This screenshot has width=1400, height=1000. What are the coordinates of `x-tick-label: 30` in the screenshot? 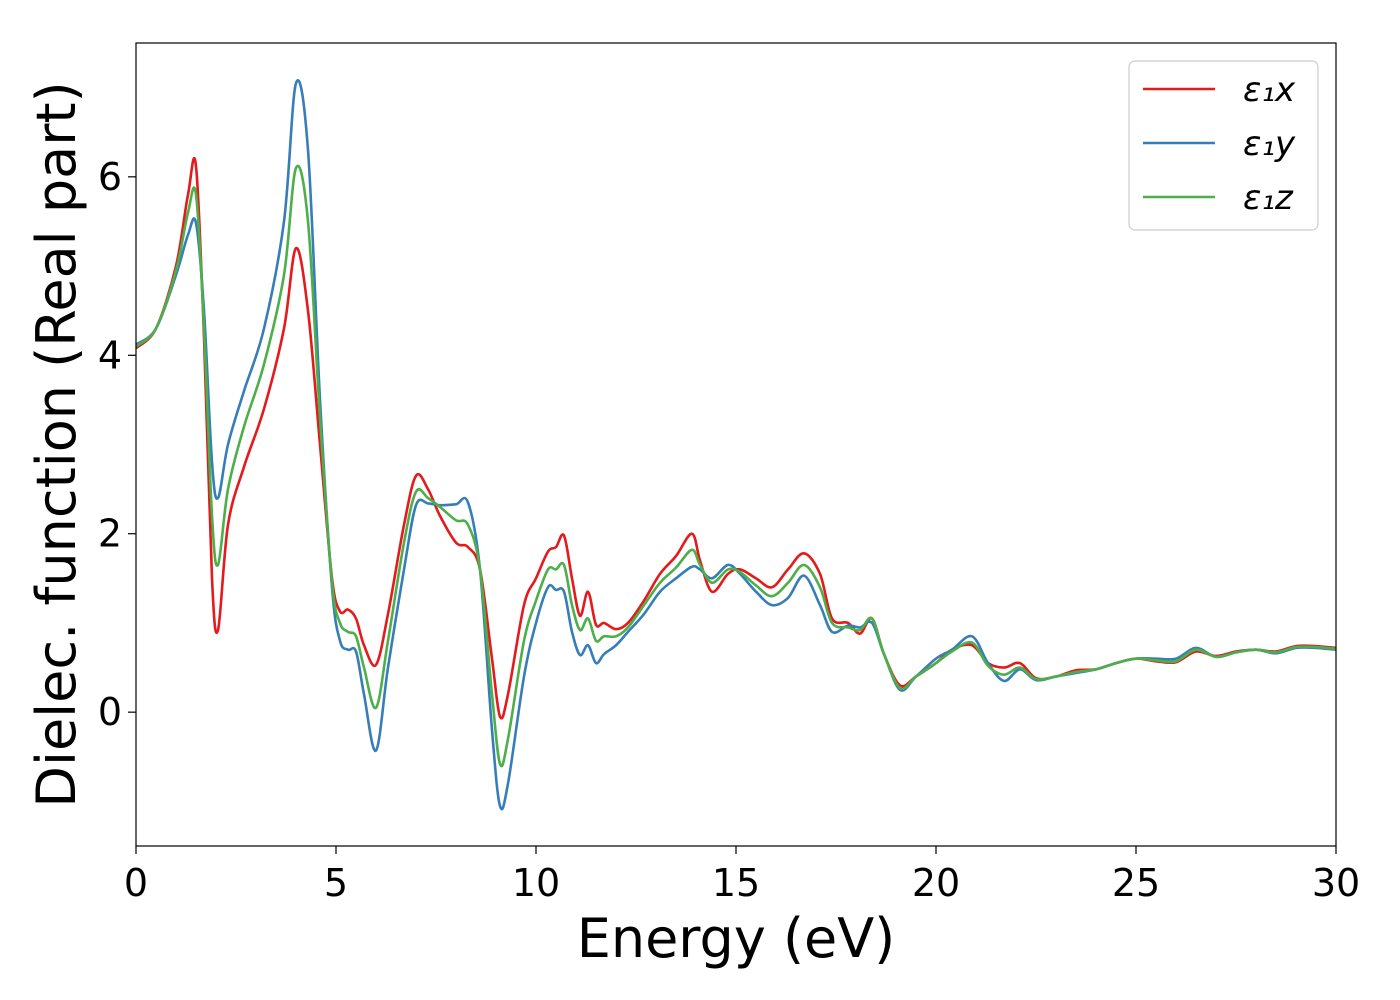 It's located at (1336, 883).